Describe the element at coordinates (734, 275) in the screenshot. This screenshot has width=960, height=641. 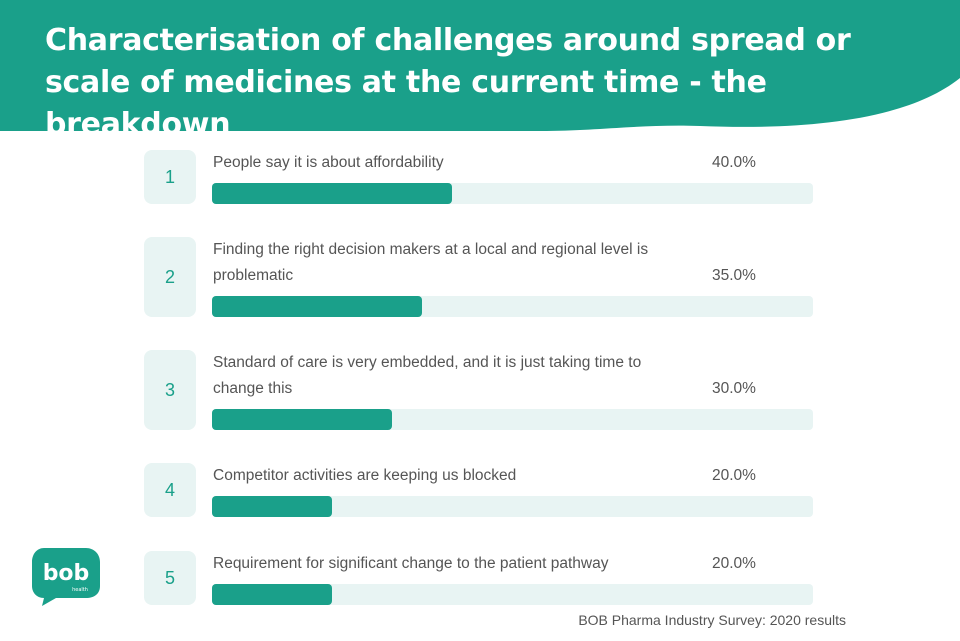
I see `value-label: 35.0%` at that location.